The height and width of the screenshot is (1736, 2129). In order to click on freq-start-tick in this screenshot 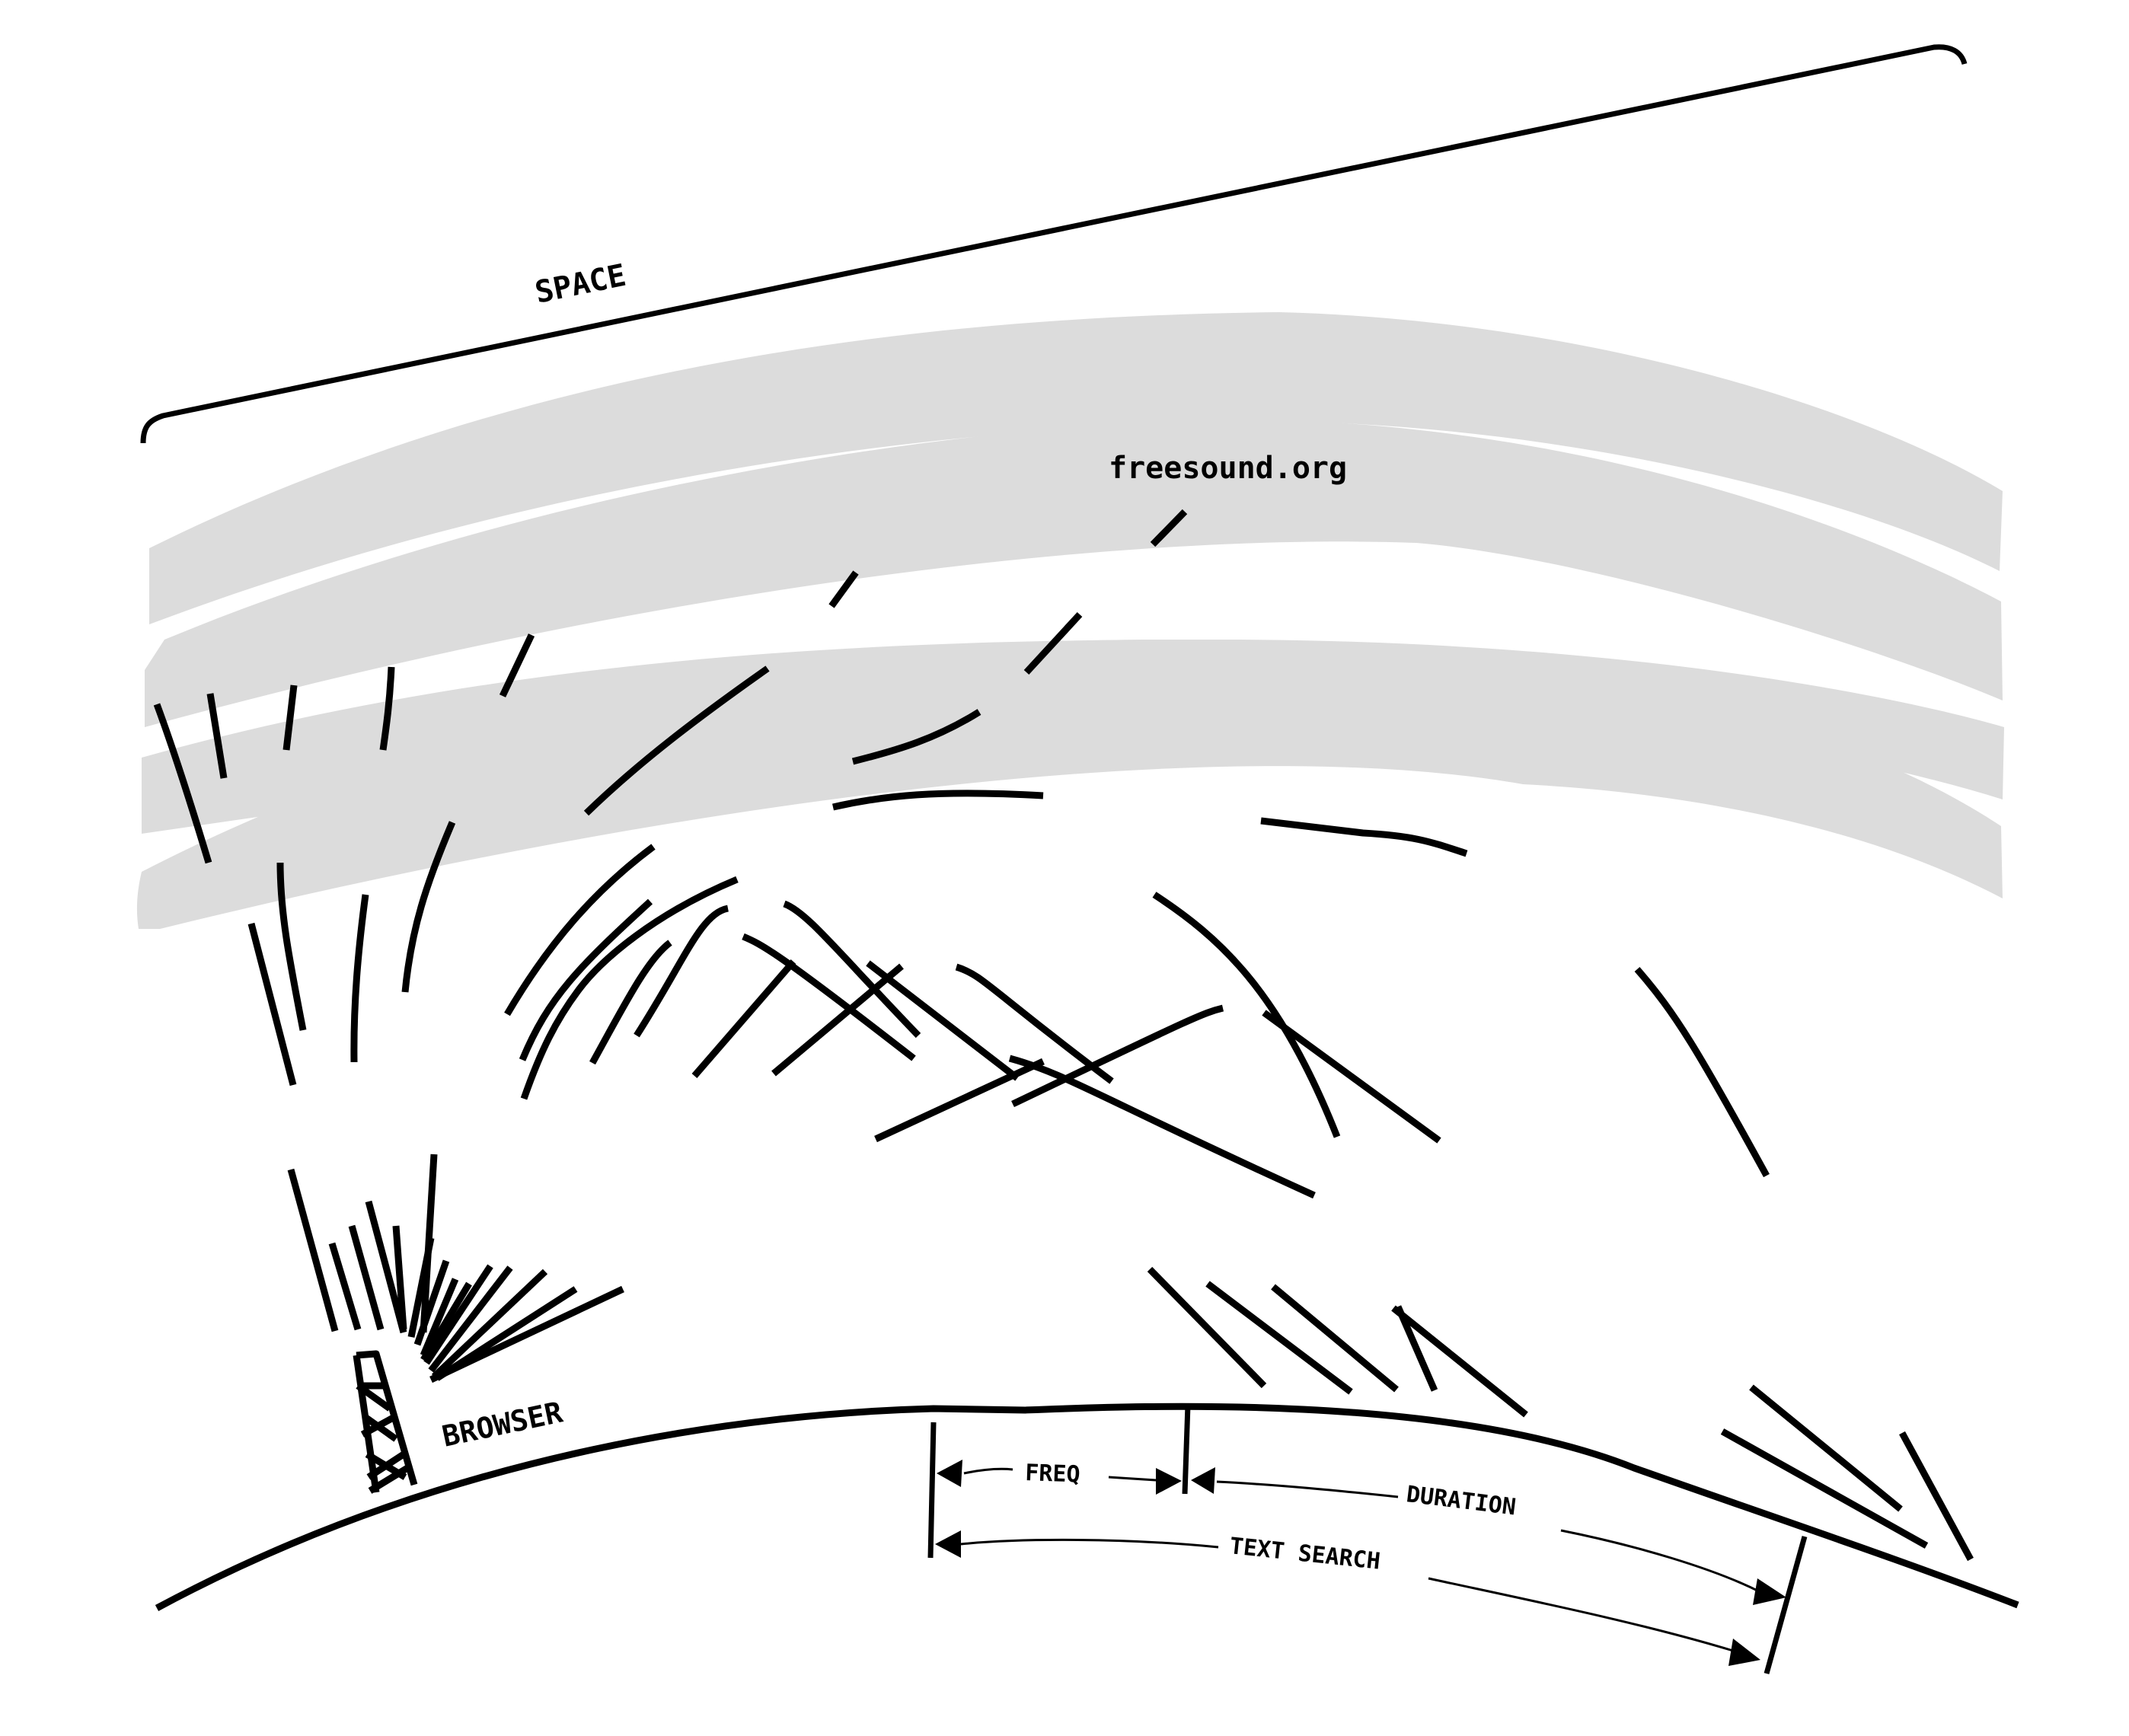, I will do `click(932, 1490)`.